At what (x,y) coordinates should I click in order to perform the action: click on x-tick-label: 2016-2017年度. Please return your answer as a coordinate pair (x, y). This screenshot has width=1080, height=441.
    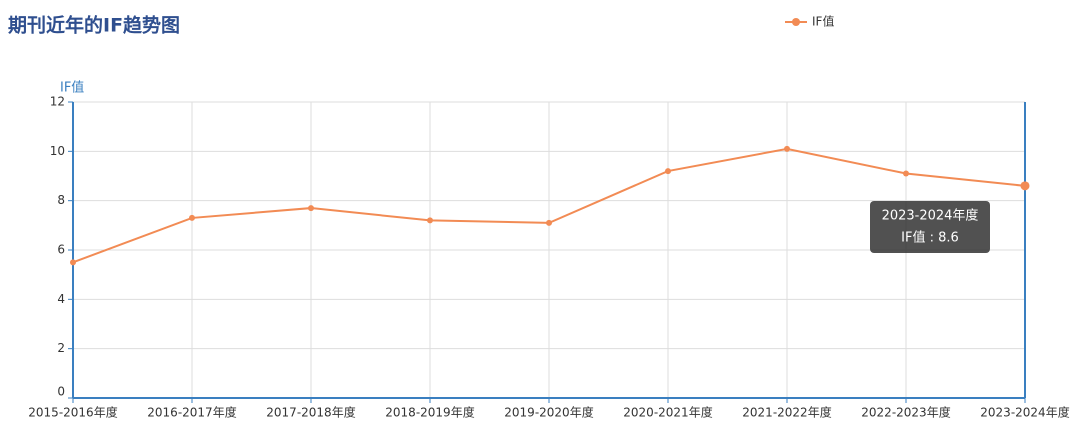
    Looking at the image, I should click on (191, 412).